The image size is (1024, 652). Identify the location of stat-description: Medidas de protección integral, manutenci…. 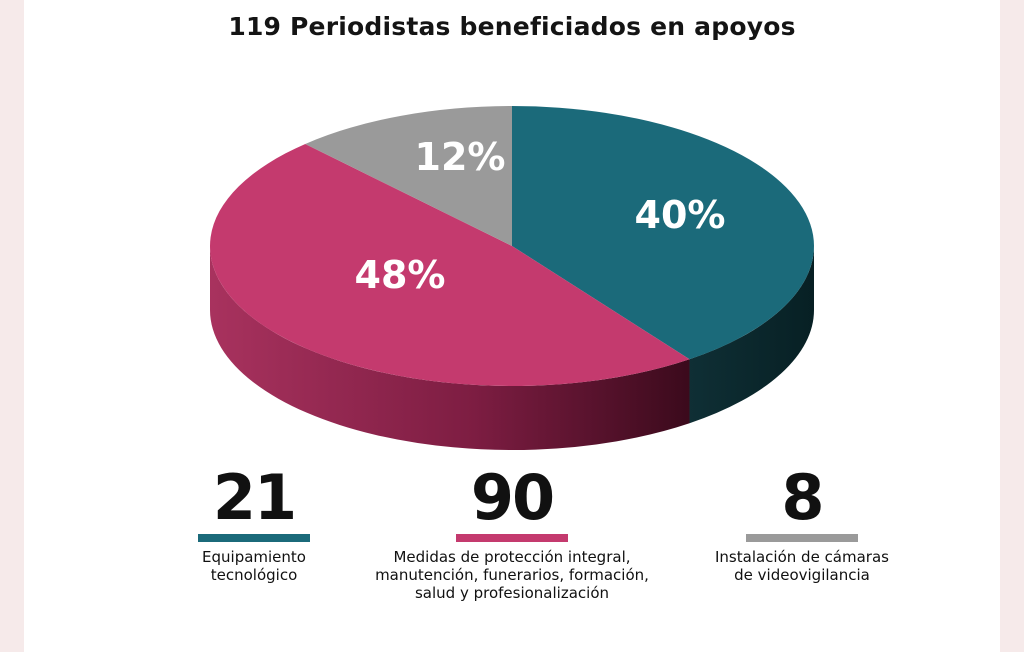
(512, 575).